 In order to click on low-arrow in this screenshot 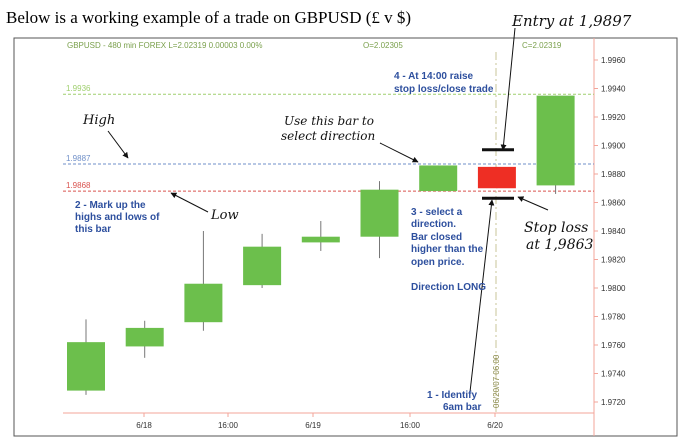, I will do `click(189, 202)`.